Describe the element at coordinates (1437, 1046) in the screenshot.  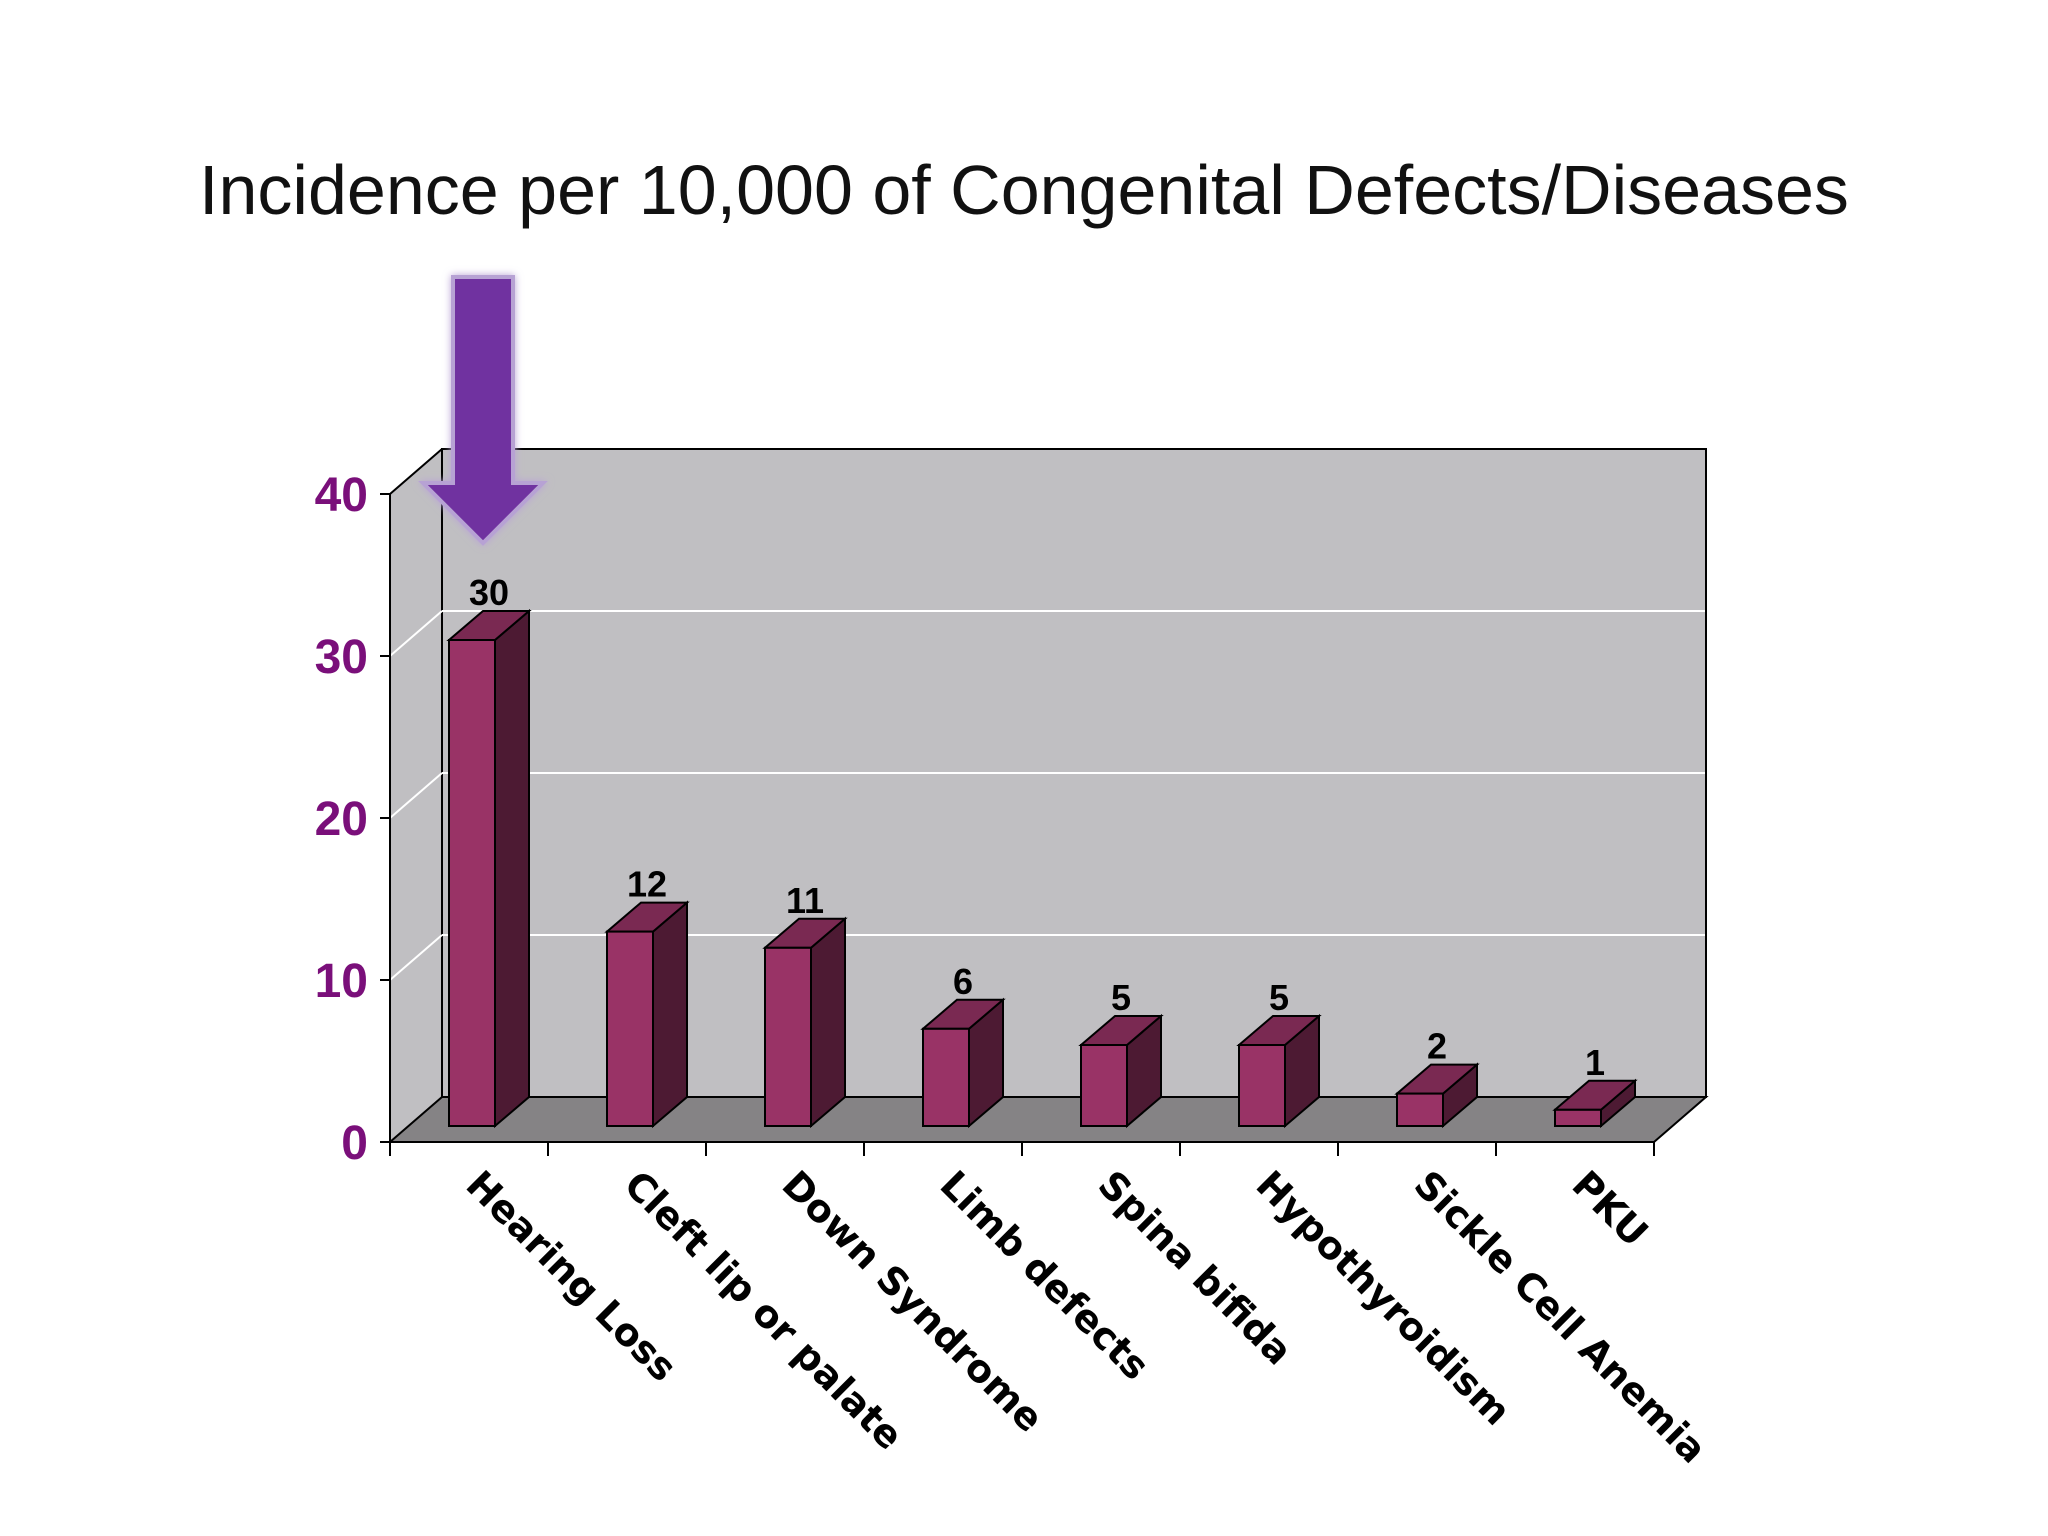
I see `data-label: 2` at that location.